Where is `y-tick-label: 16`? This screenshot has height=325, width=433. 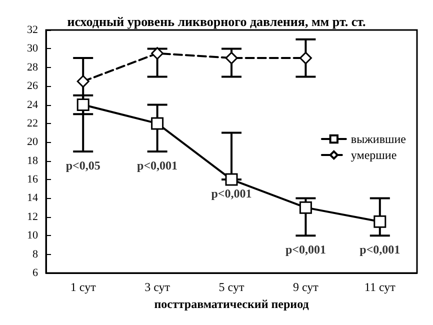 y-tick-label: 16 is located at coordinates (32, 180).